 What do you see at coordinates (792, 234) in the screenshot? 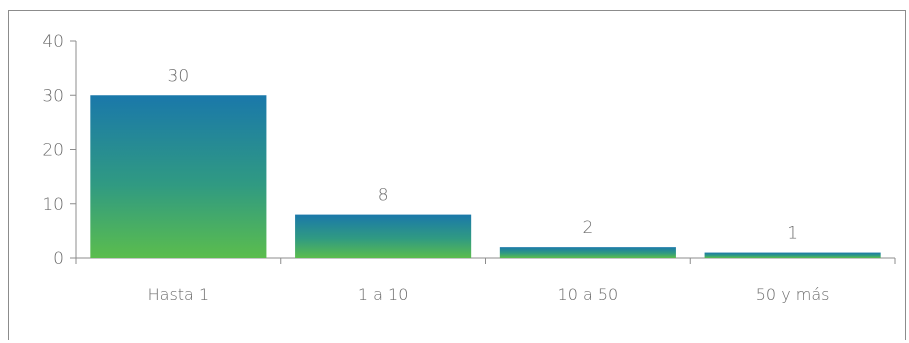
I see `bar-value-label: 1` at bounding box center [792, 234].